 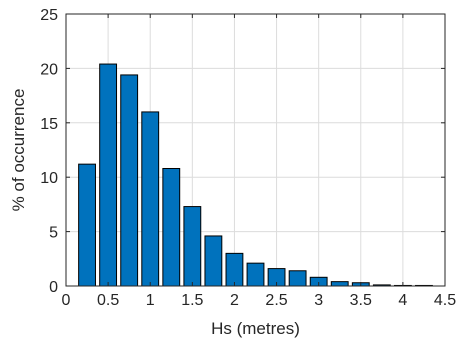 What do you see at coordinates (276, 300) in the screenshot?
I see `x-tick-label: 2.5` at bounding box center [276, 300].